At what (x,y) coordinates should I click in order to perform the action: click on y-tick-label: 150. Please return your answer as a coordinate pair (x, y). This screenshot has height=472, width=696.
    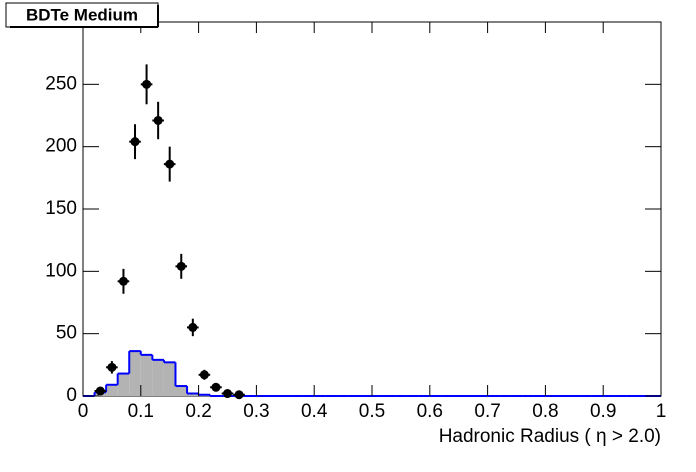
    Looking at the image, I should click on (61, 208).